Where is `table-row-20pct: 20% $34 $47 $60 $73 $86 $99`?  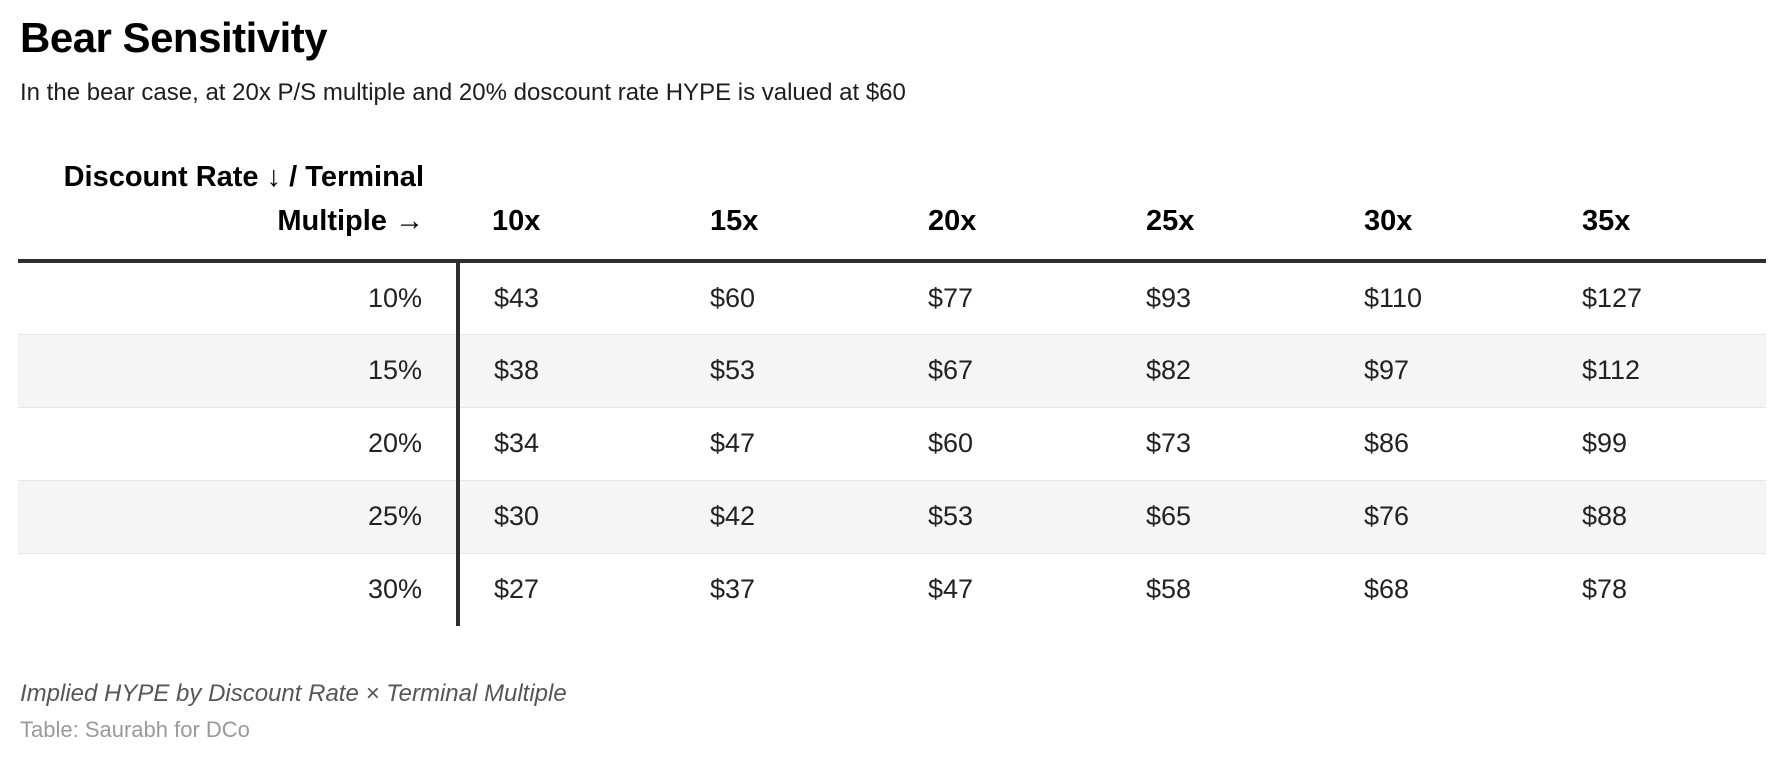
table-row-20pct: 20% $34 $47 $60 $73 $86 $99 is located at coordinates (892, 443).